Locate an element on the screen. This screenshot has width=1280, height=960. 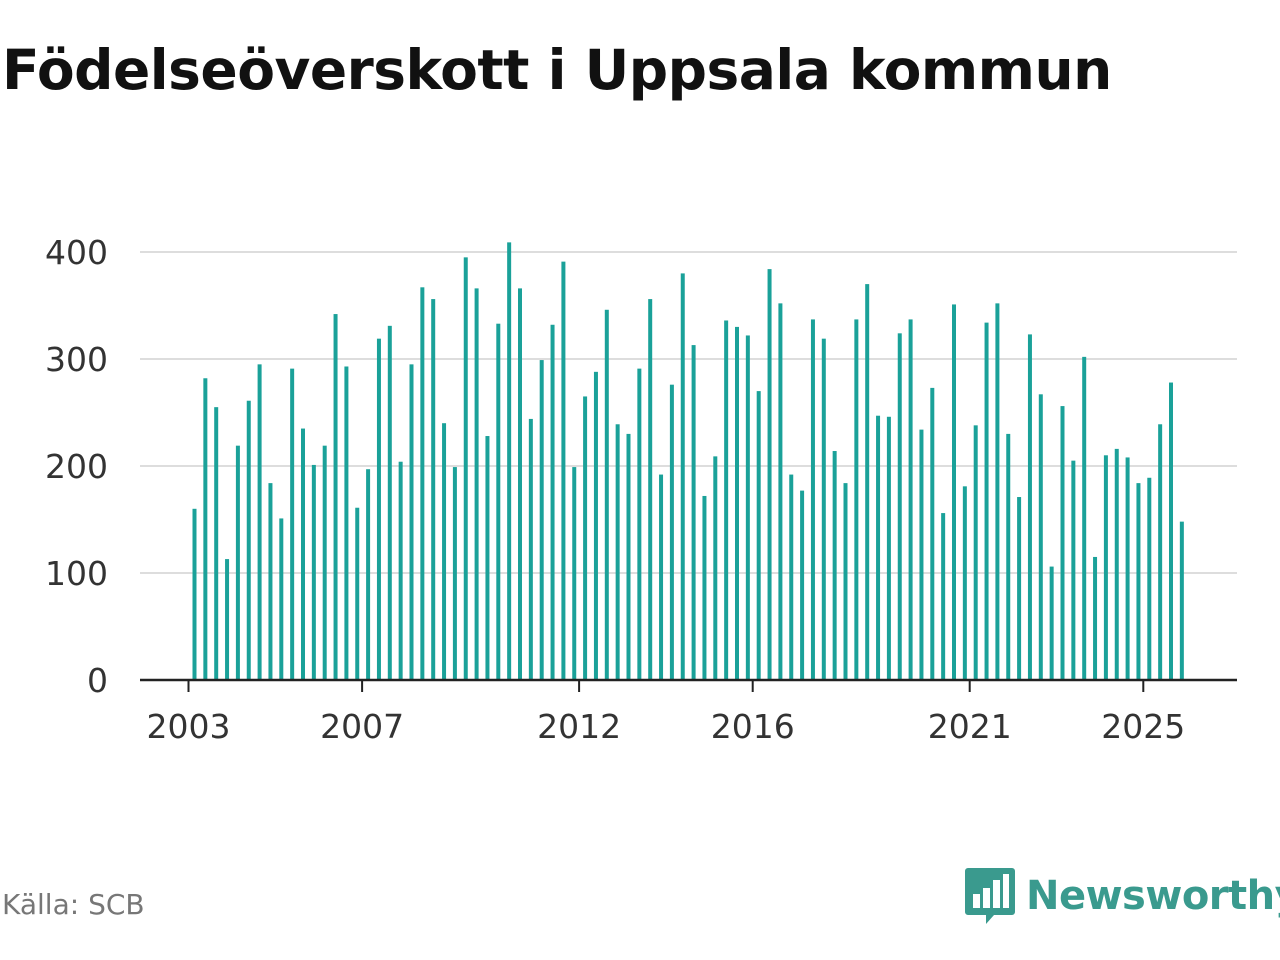
source-note: Källa: SCB is located at coordinates (73, 904).